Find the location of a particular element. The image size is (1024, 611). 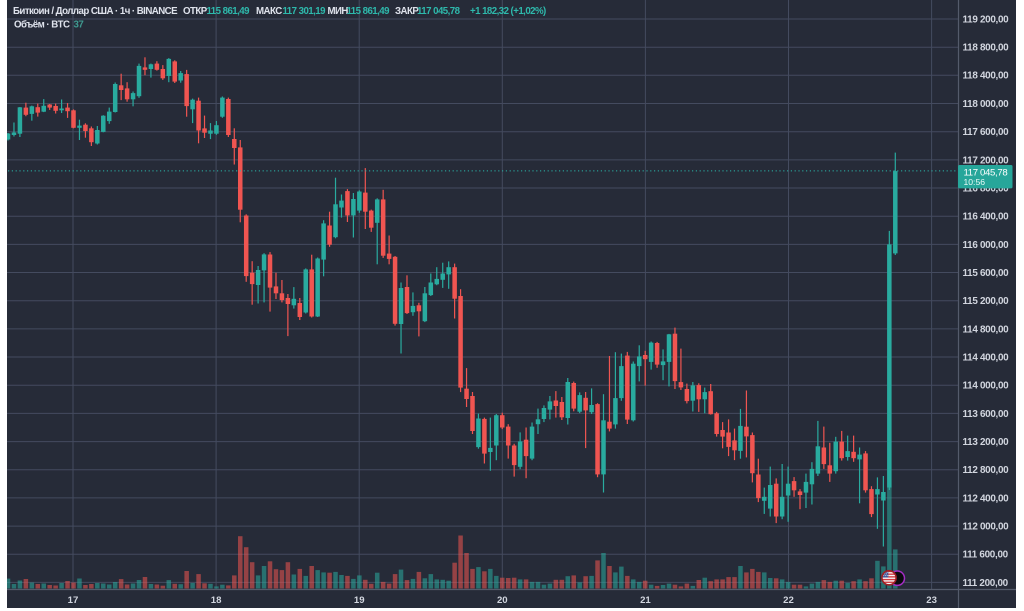

svg-text: 114 800,00 is located at coordinates (986, 329).